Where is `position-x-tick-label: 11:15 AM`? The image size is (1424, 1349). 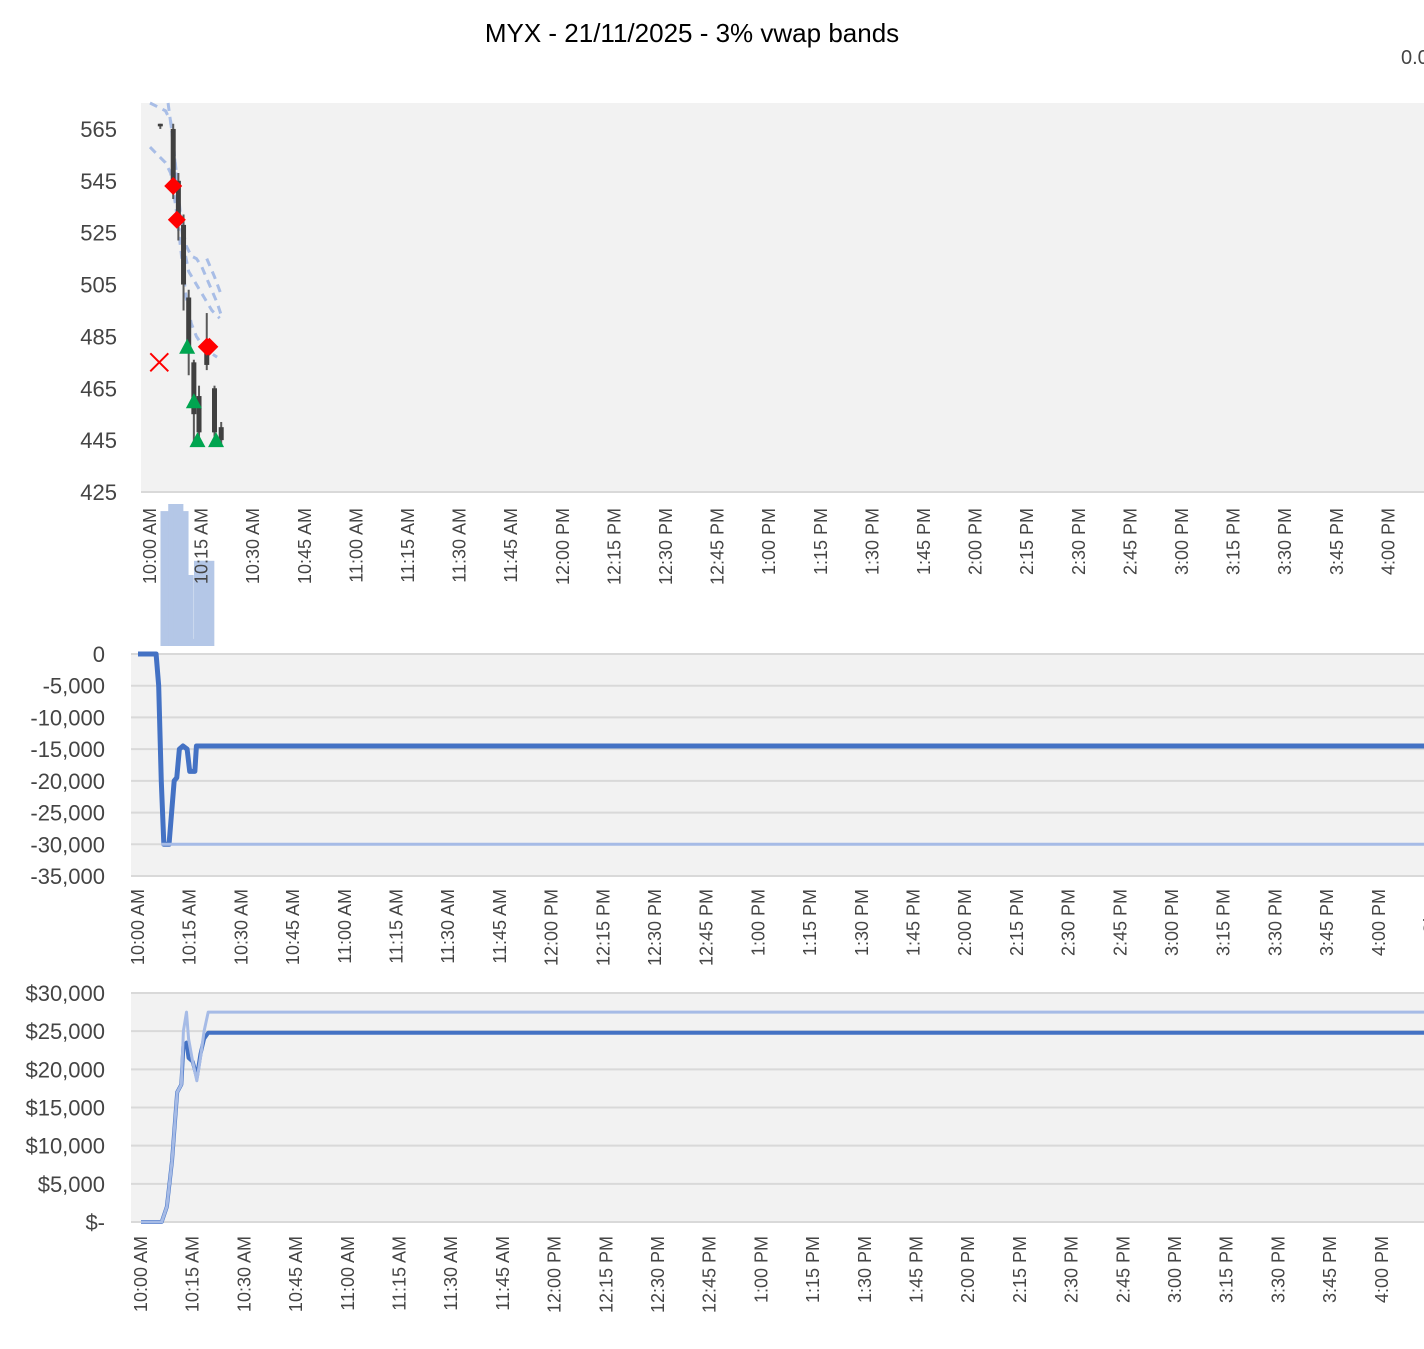
position-x-tick-label: 11:15 AM is located at coordinates (397, 926).